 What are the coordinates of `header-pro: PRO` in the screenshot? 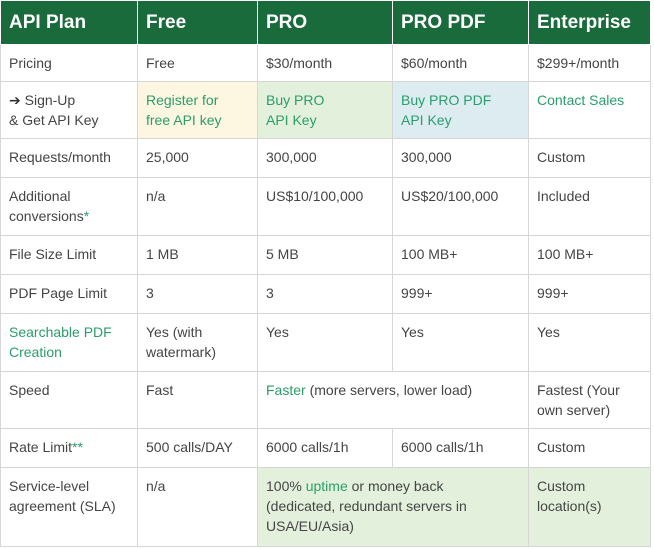 It's located at (325, 22).